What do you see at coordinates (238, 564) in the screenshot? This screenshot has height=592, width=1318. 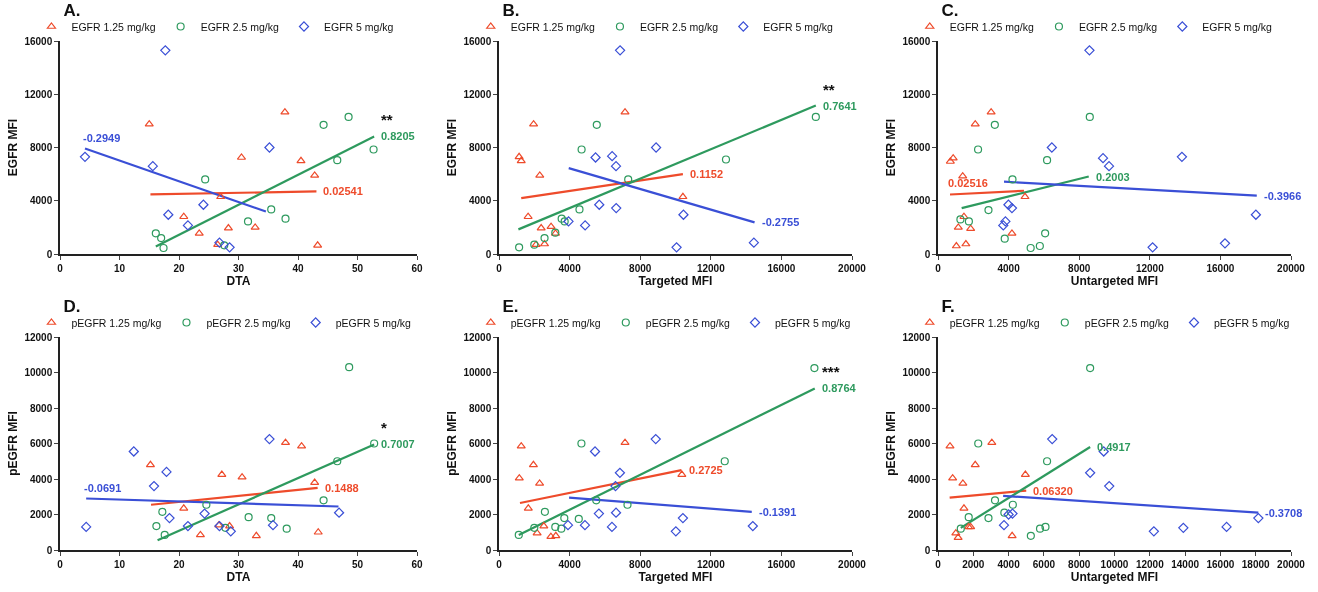 I see `x-tick-label: 30` at bounding box center [238, 564].